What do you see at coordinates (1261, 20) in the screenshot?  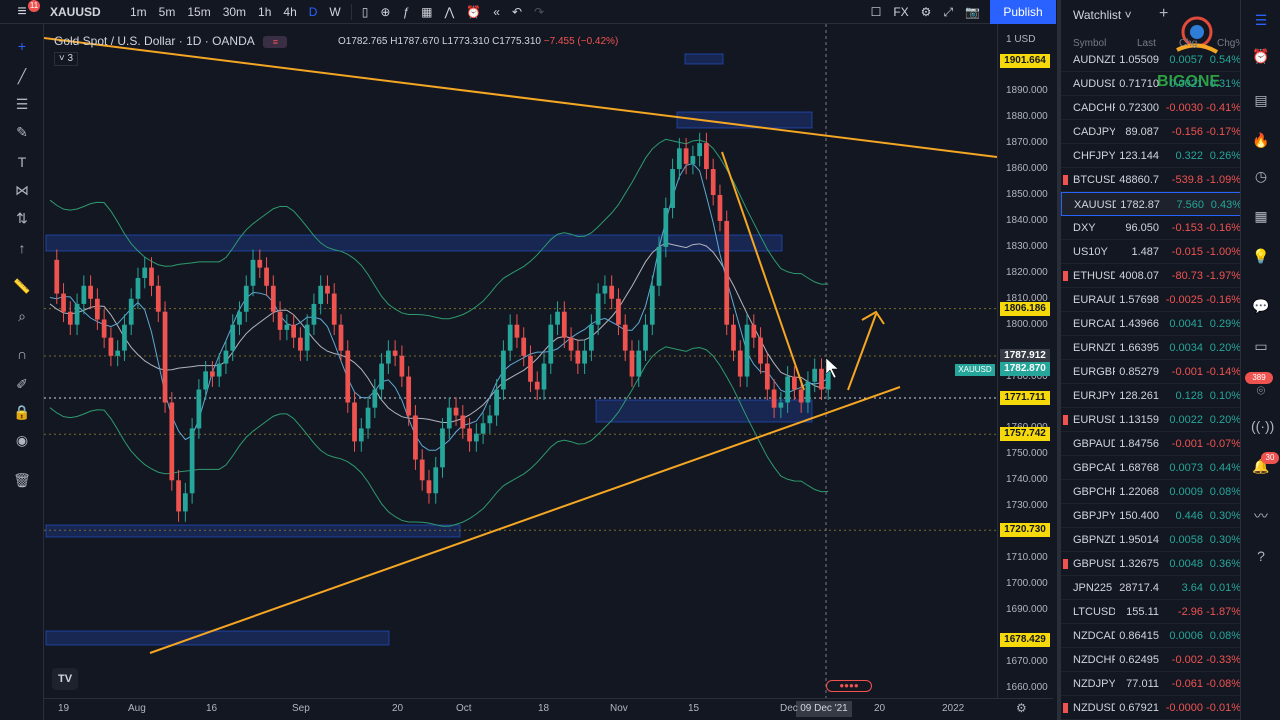 I see `watchlist-icon: ☰` at bounding box center [1261, 20].